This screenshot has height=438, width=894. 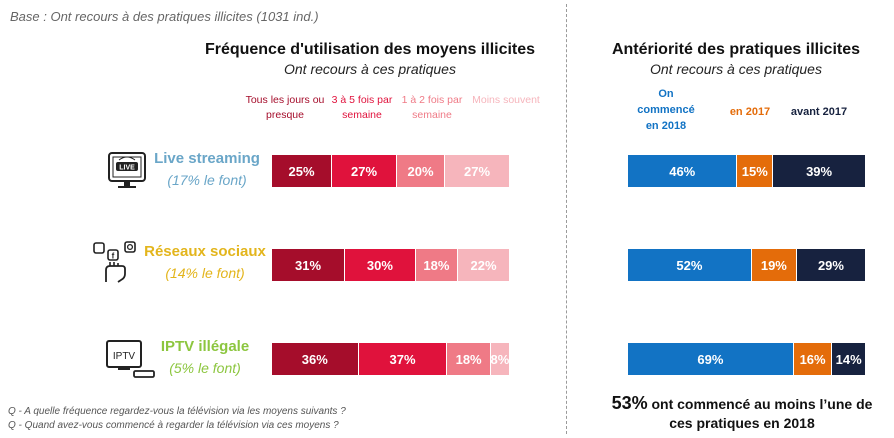 What do you see at coordinates (683, 171) in the screenshot?
I see `bar-segment-1-0-0: 46%` at bounding box center [683, 171].